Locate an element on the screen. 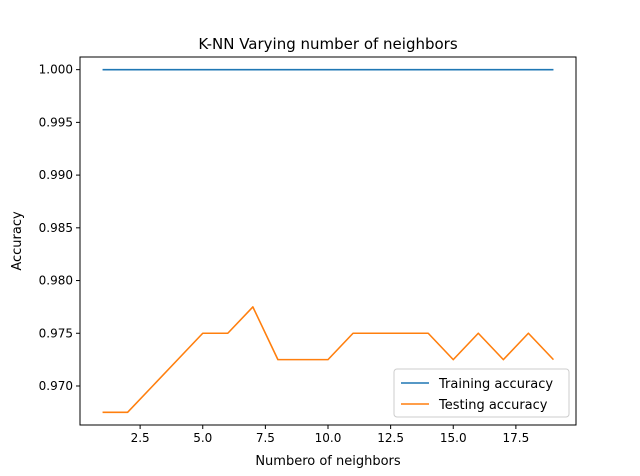 This screenshot has height=476, width=640. legend-label-training: Training accuracy is located at coordinates (495, 384).